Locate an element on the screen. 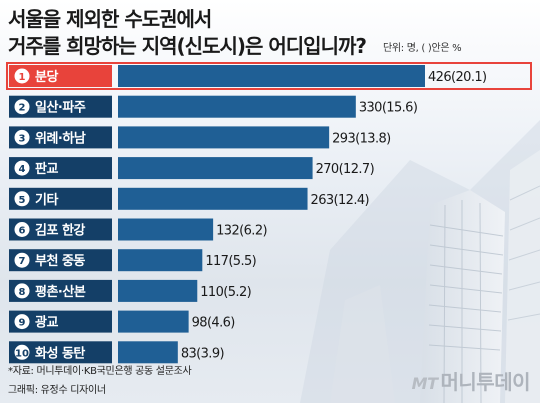  bar-row: 5 기타 263(12.4) is located at coordinates (189, 198).